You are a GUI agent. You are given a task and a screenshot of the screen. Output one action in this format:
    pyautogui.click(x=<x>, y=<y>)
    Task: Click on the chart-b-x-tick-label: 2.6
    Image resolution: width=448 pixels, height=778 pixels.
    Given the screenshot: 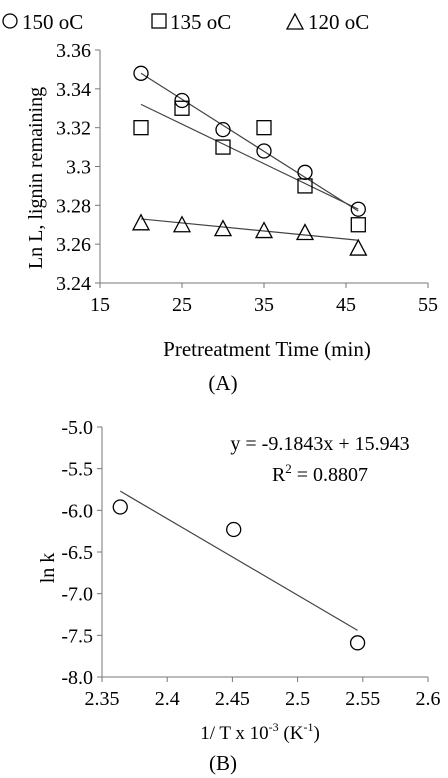 What is the action you would take?
    pyautogui.click(x=428, y=699)
    